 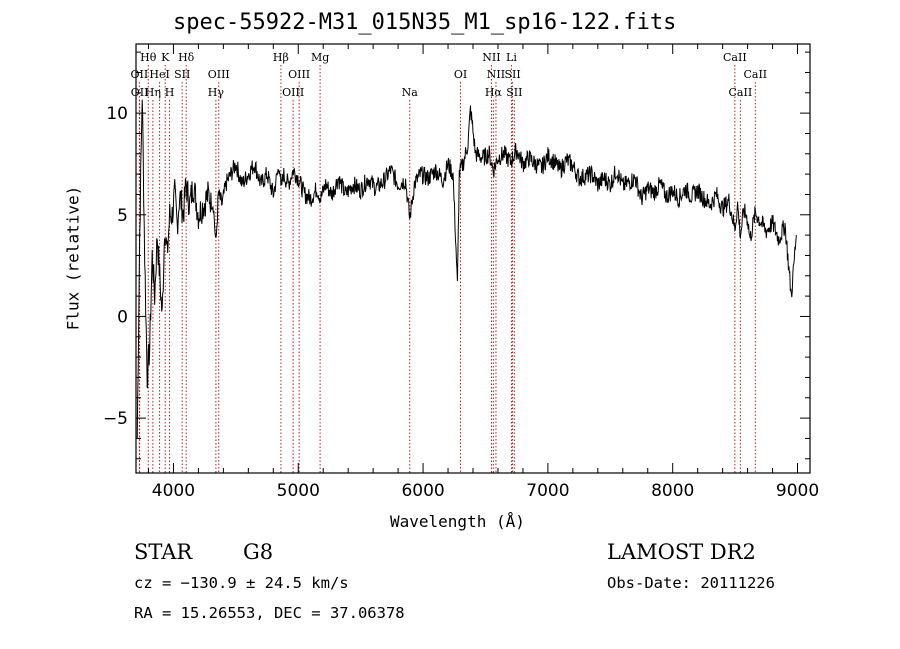 What do you see at coordinates (457, 521) in the screenshot?
I see `x-axis-label: Wavelength (Å)` at bounding box center [457, 521].